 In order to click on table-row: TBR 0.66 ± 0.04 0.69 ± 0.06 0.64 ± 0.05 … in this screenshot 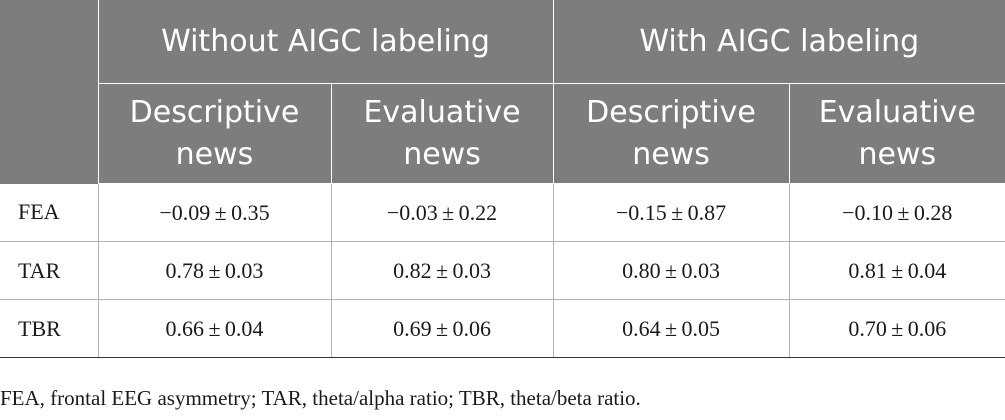, I will do `click(502, 328)`.